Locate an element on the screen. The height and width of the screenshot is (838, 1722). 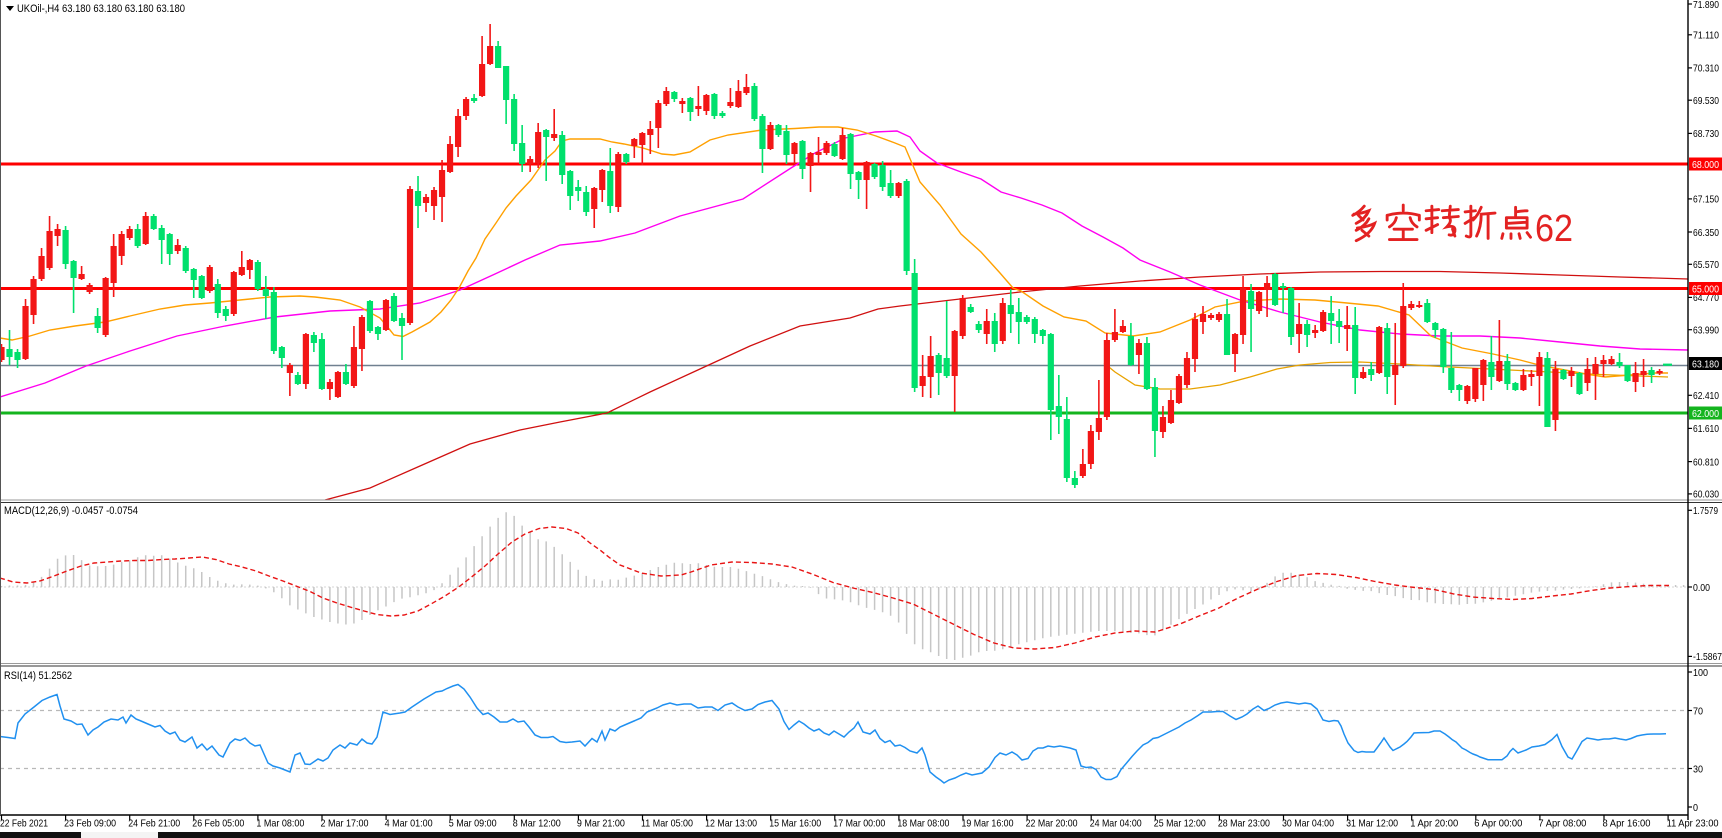
svg-text: 6 Apr 00:00 is located at coordinates (1498, 824).